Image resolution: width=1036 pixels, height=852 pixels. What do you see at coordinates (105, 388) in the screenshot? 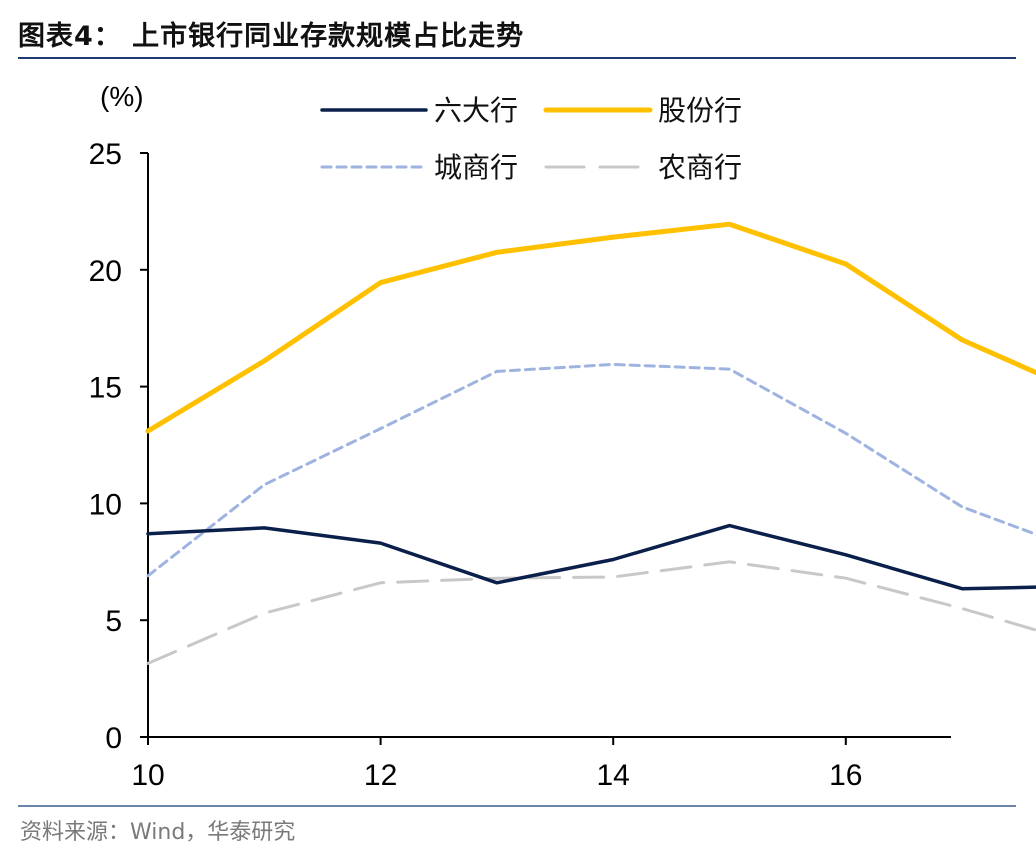
I see `y-tick-label: 15` at bounding box center [105, 388].